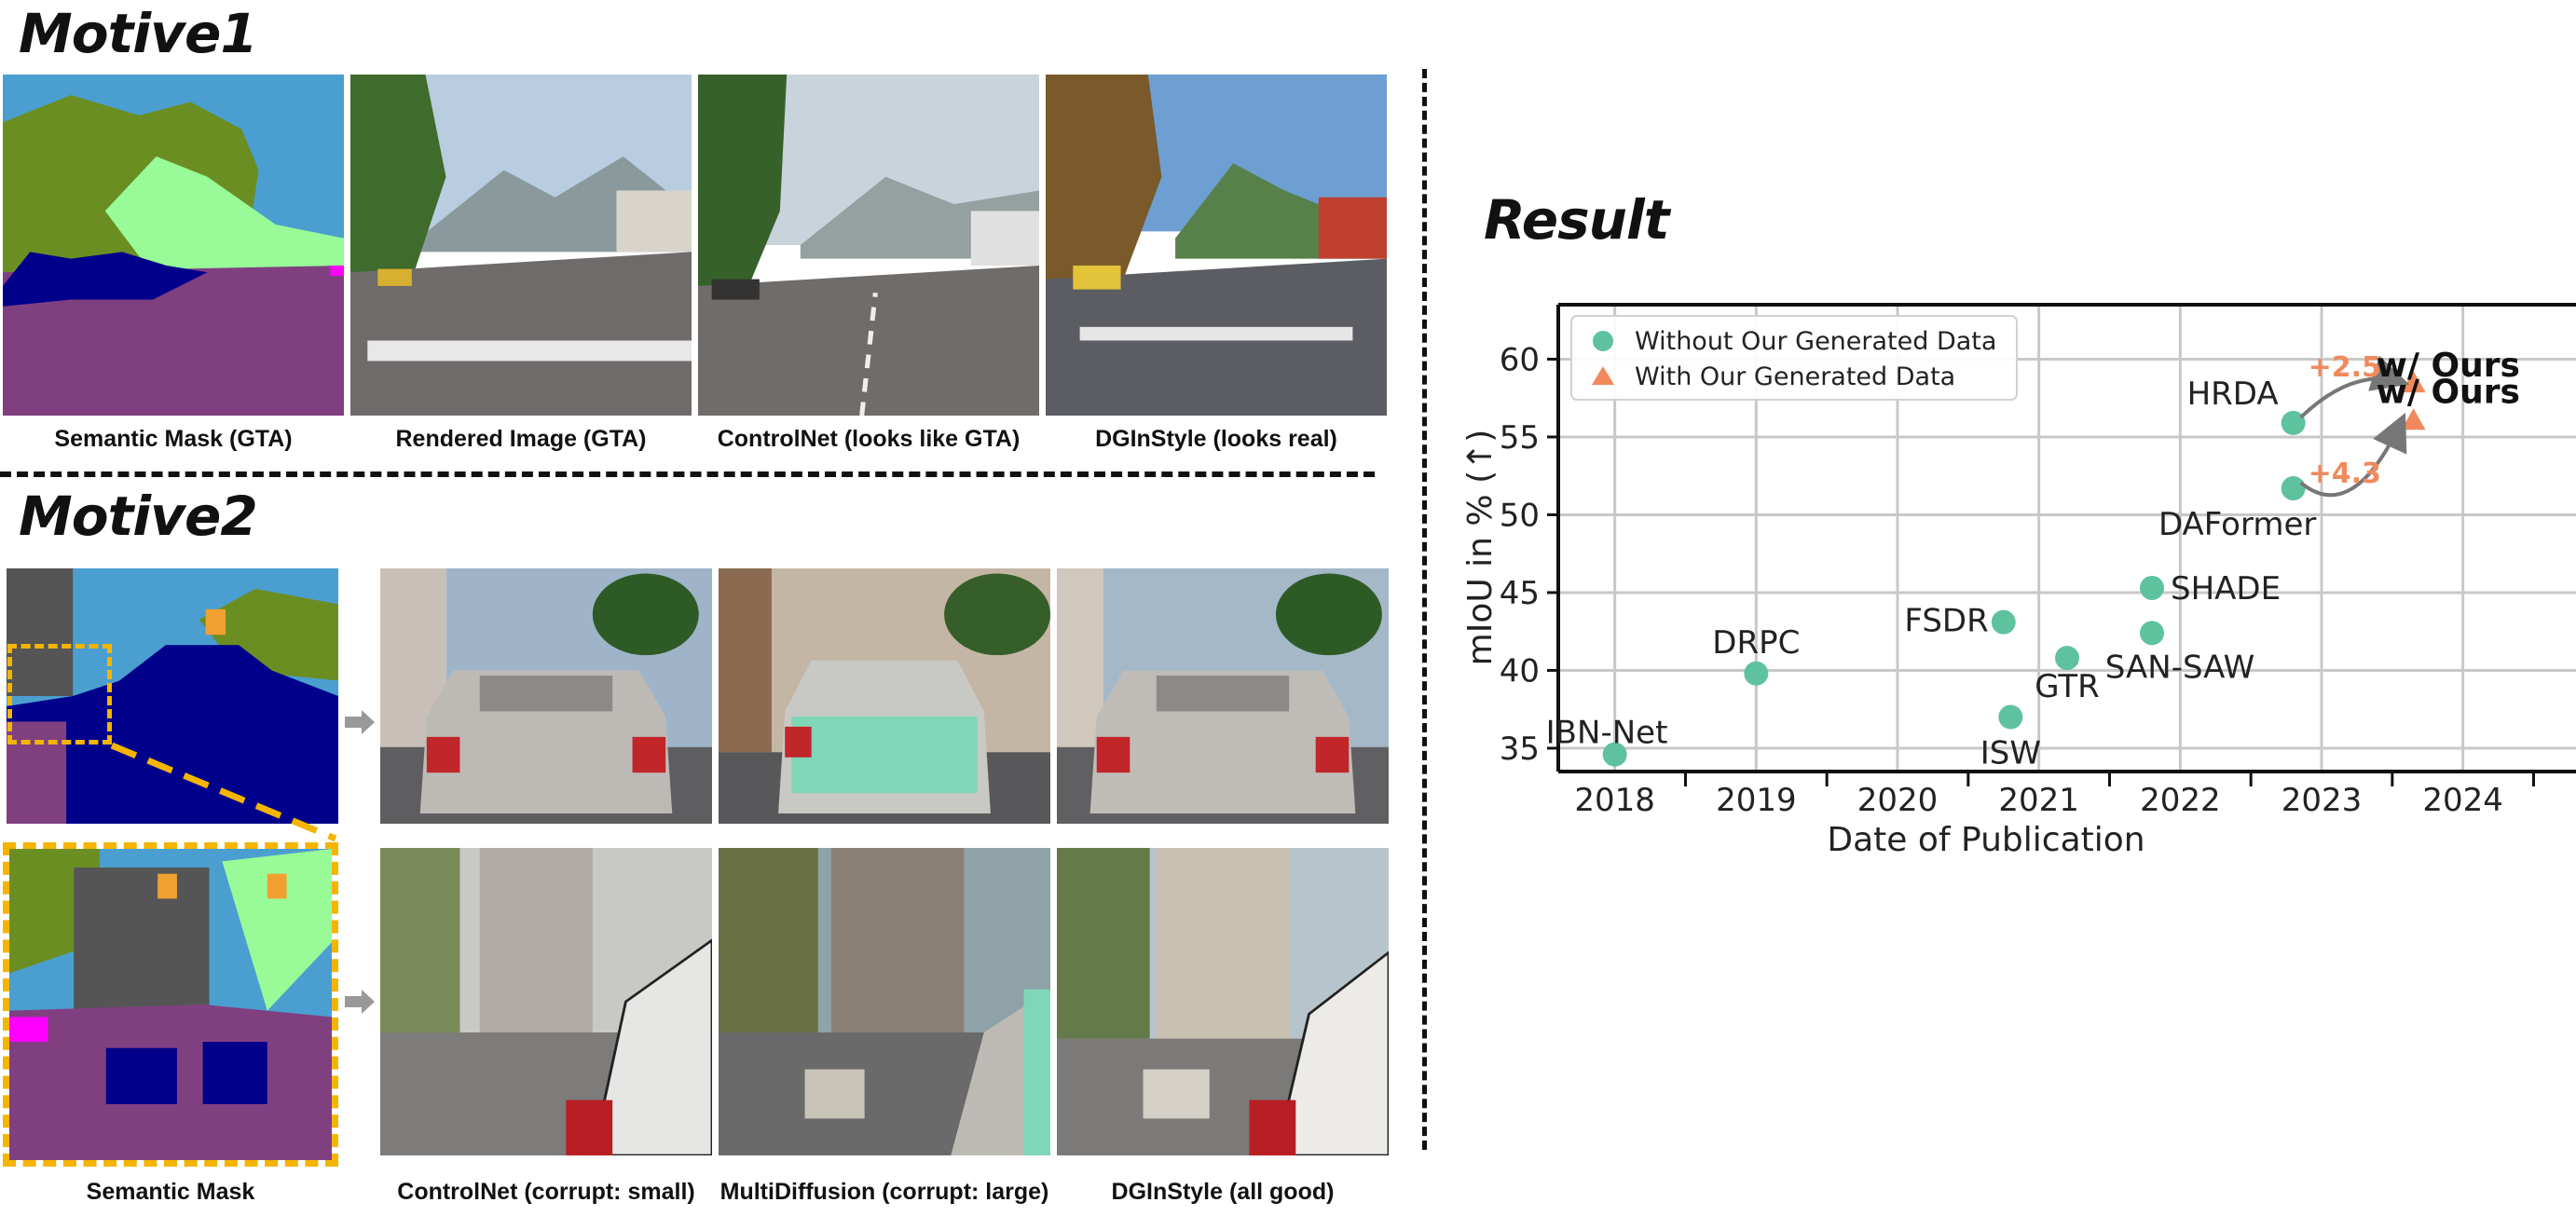 The image size is (2576, 1216). I want to click on x-tick-label: 2020, so click(1898, 801).